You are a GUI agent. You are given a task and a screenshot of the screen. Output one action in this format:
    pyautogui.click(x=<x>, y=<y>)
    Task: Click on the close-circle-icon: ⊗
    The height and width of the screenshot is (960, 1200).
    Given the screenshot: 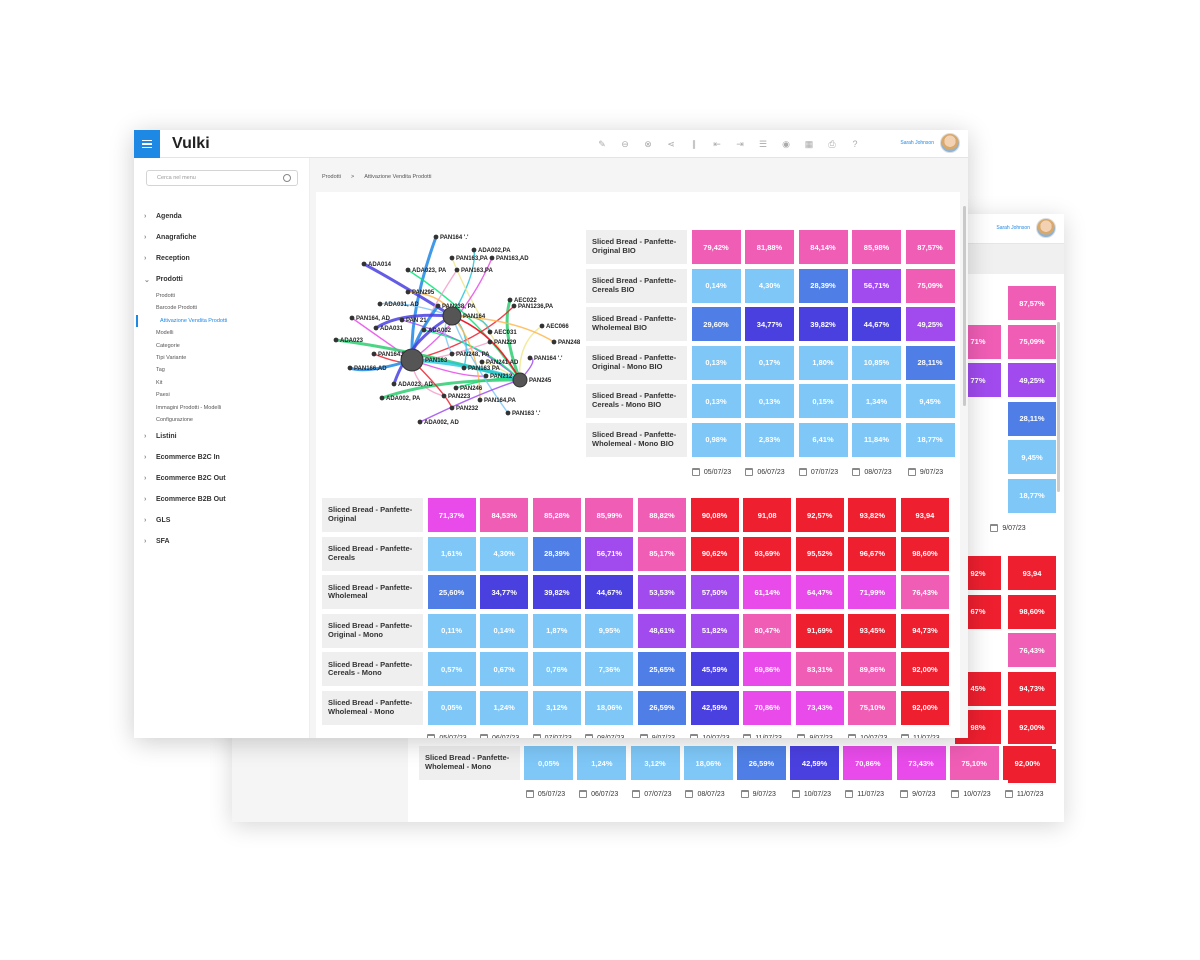 What is the action you would take?
    pyautogui.click(x=648, y=144)
    